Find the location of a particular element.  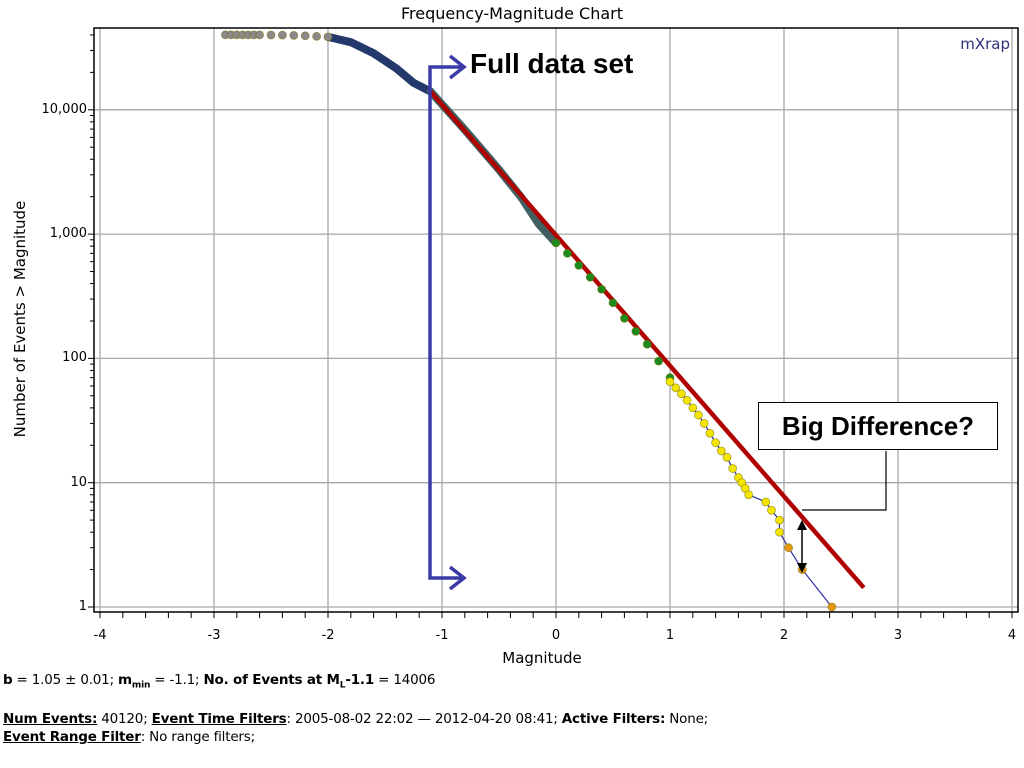

x-tick-label: 2 is located at coordinates (784, 635).